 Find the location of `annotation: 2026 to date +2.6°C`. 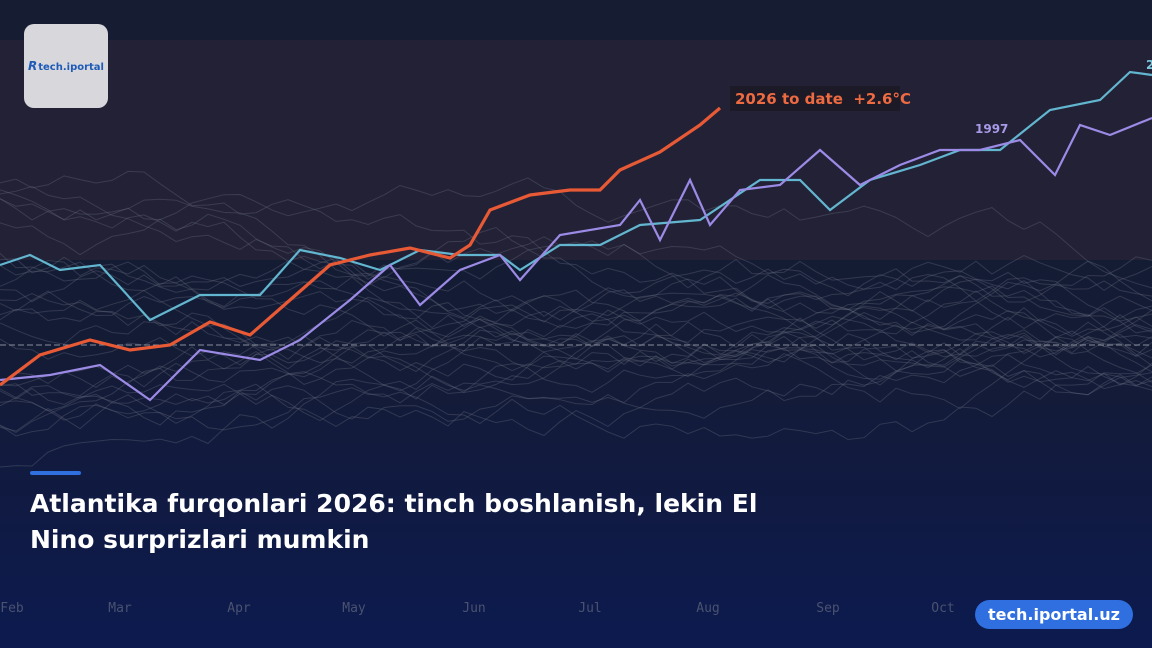

annotation: 2026 to date +2.6°C is located at coordinates (823, 99).